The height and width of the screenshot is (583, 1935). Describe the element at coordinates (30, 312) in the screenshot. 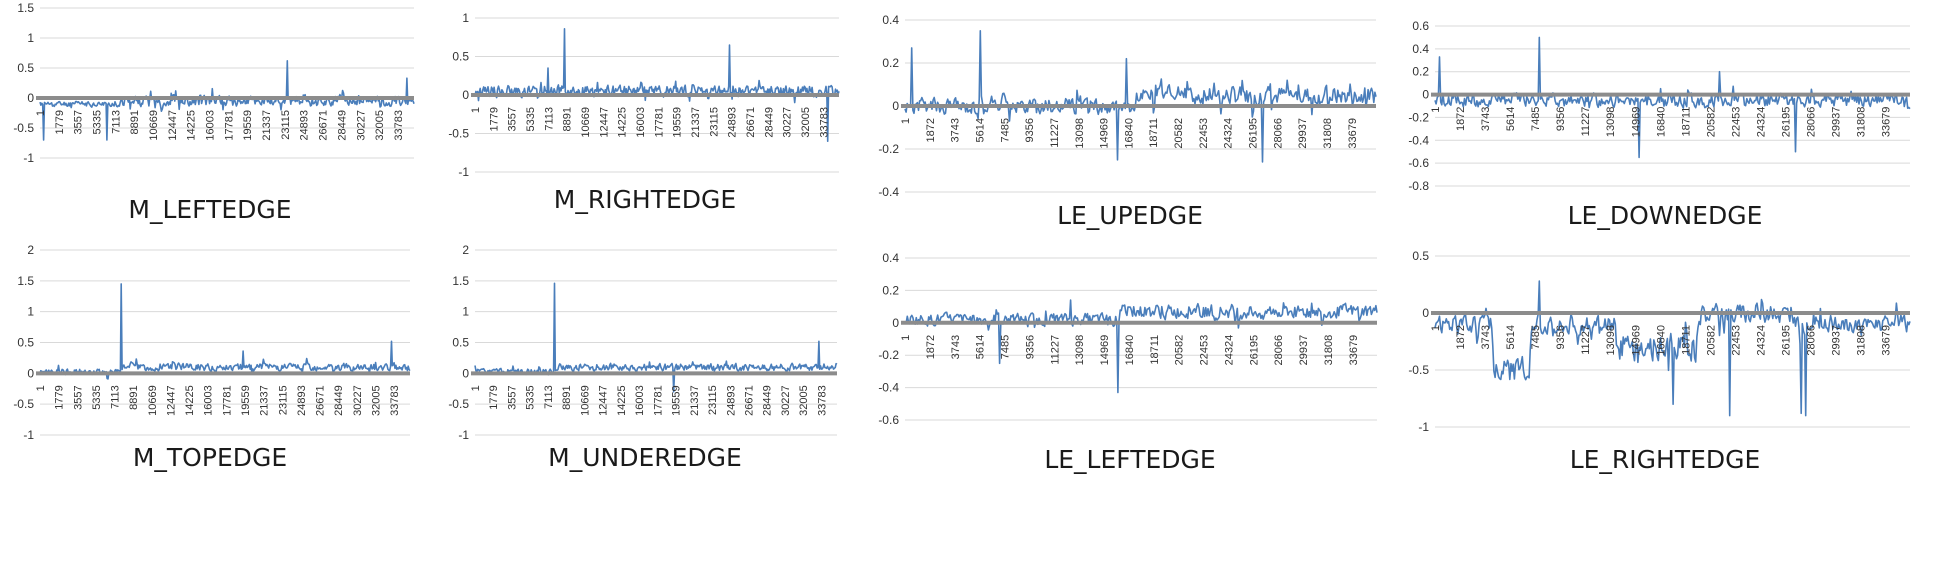

I see `y-tick-label: 1` at that location.